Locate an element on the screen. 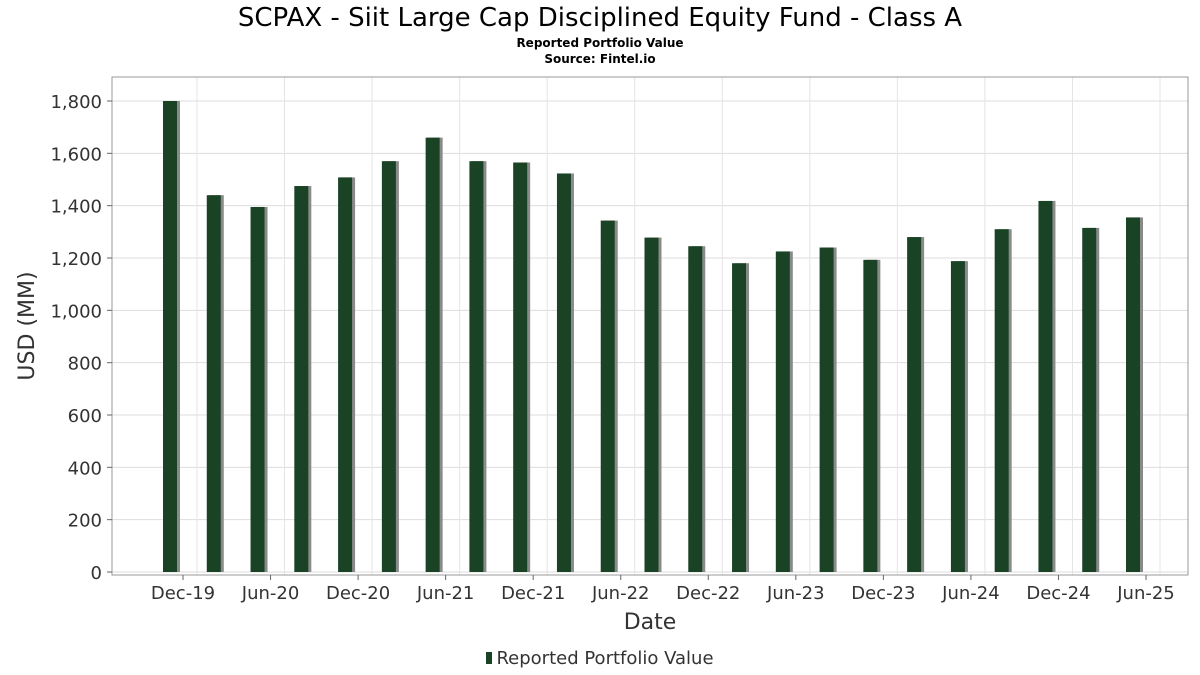 The height and width of the screenshot is (675, 1200). chart-subtitle: Reported Portfolio Value is located at coordinates (600, 43).